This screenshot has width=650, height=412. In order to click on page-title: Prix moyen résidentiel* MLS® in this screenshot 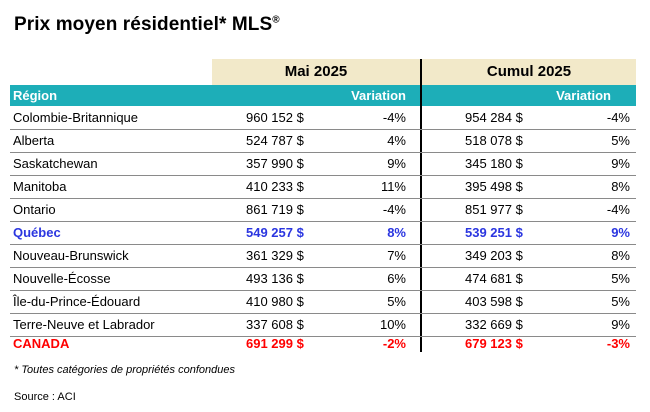, I will do `click(147, 25)`.